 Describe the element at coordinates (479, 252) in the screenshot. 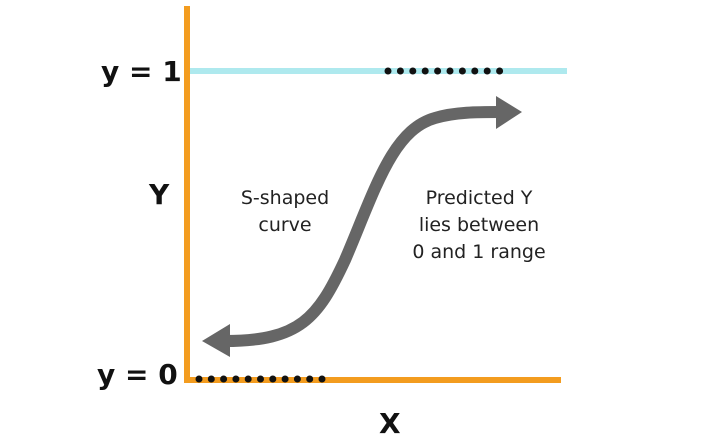

I see `range-note-line: 0 and 1 range` at that location.